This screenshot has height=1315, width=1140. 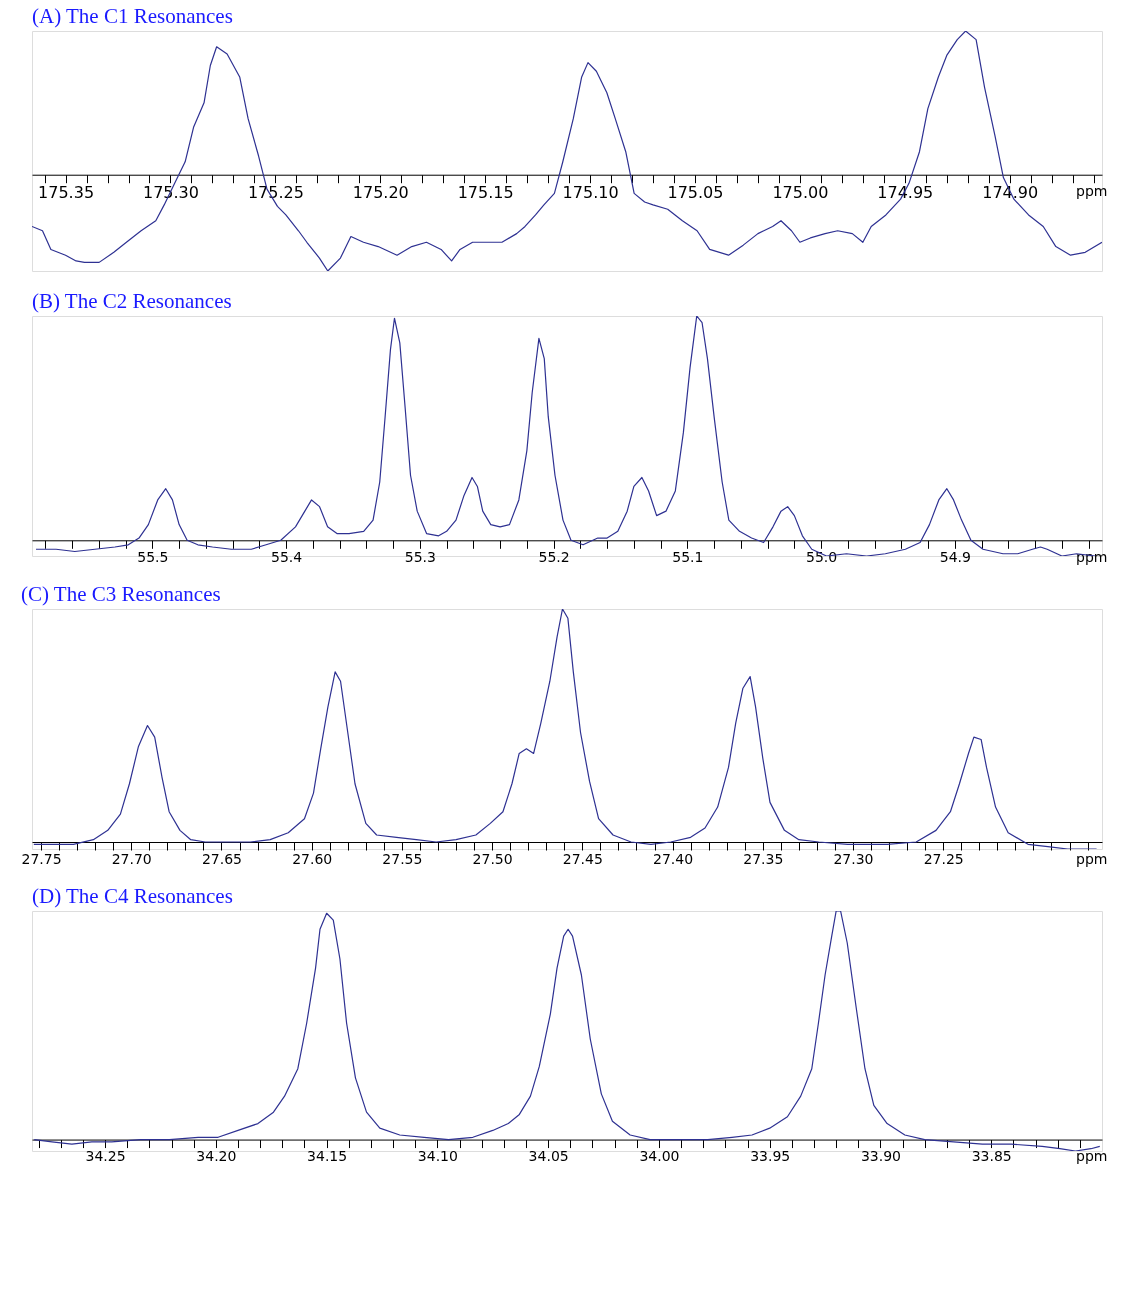 What do you see at coordinates (380, 193) in the screenshot?
I see `x-tick-label: 175.20` at bounding box center [380, 193].